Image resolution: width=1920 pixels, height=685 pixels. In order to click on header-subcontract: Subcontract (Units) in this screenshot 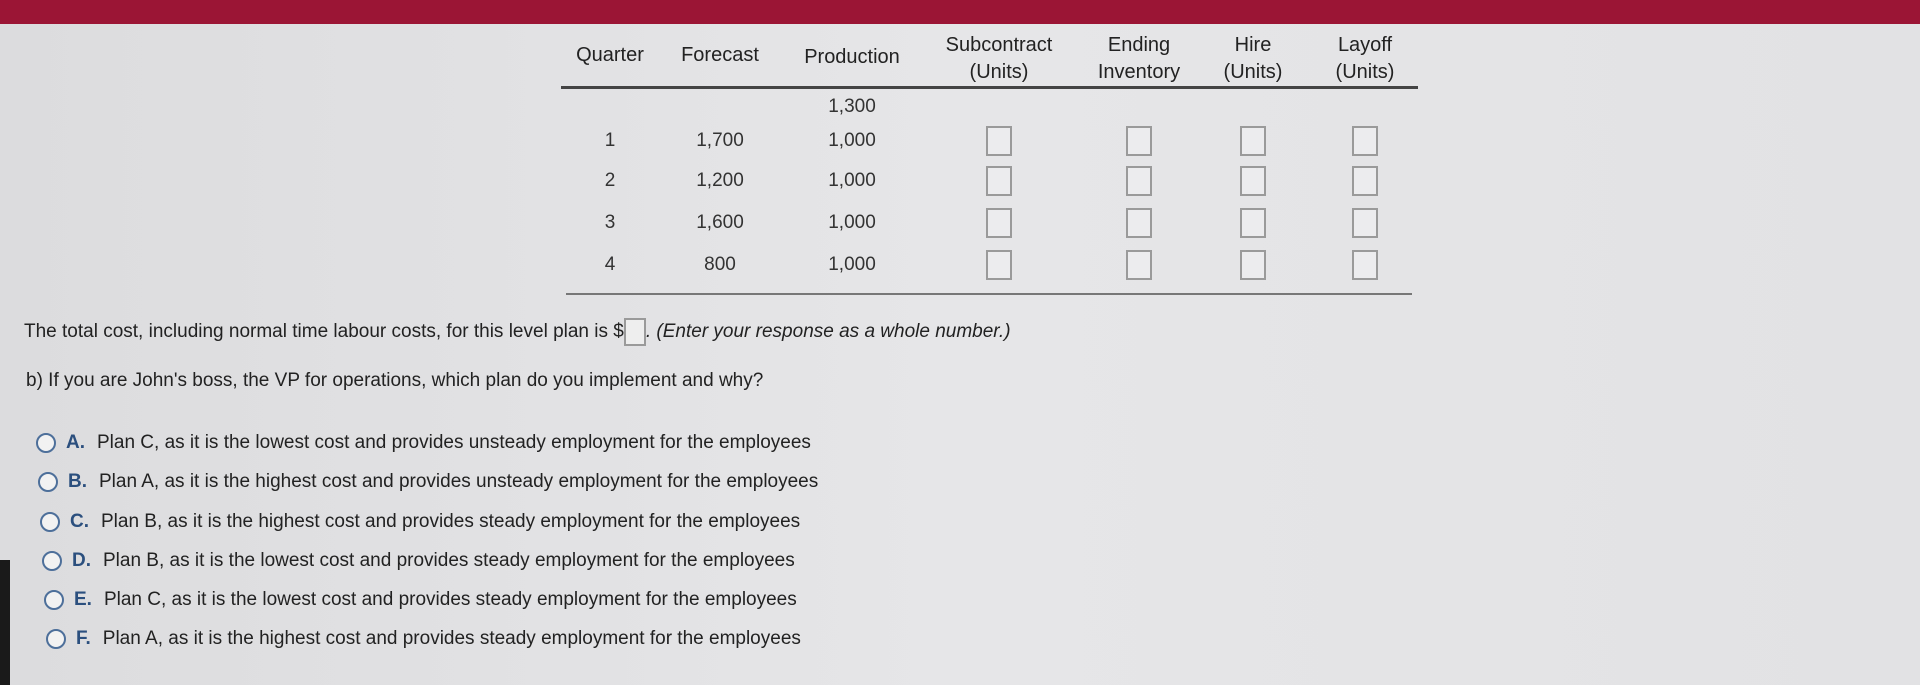, I will do `click(999, 59)`.